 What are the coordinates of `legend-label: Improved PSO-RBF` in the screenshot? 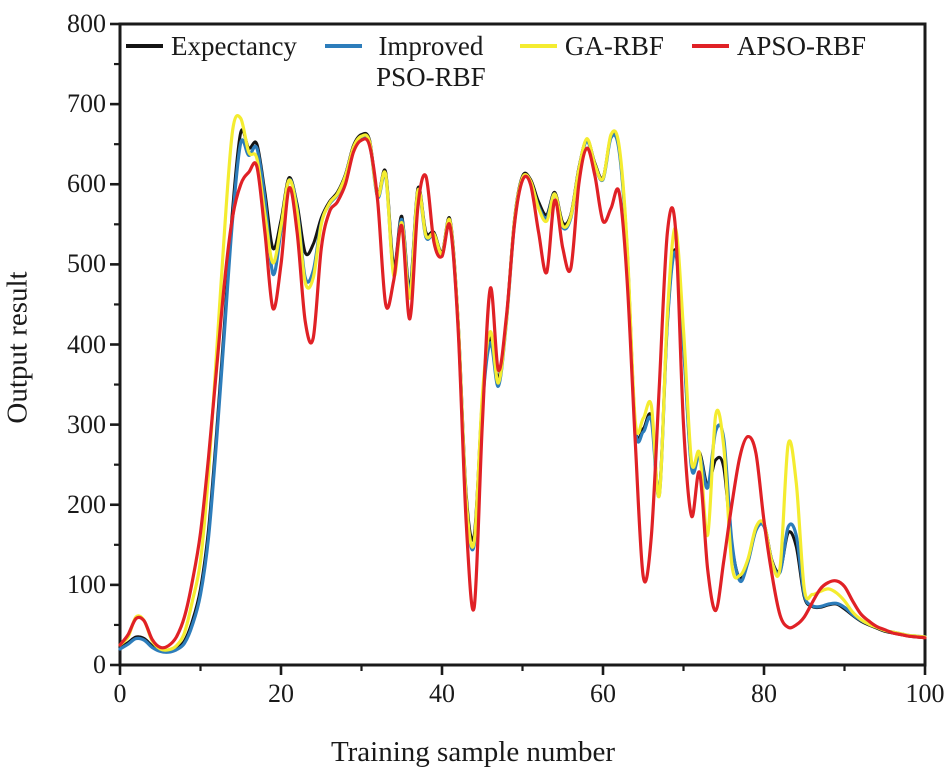 It's located at (431, 62).